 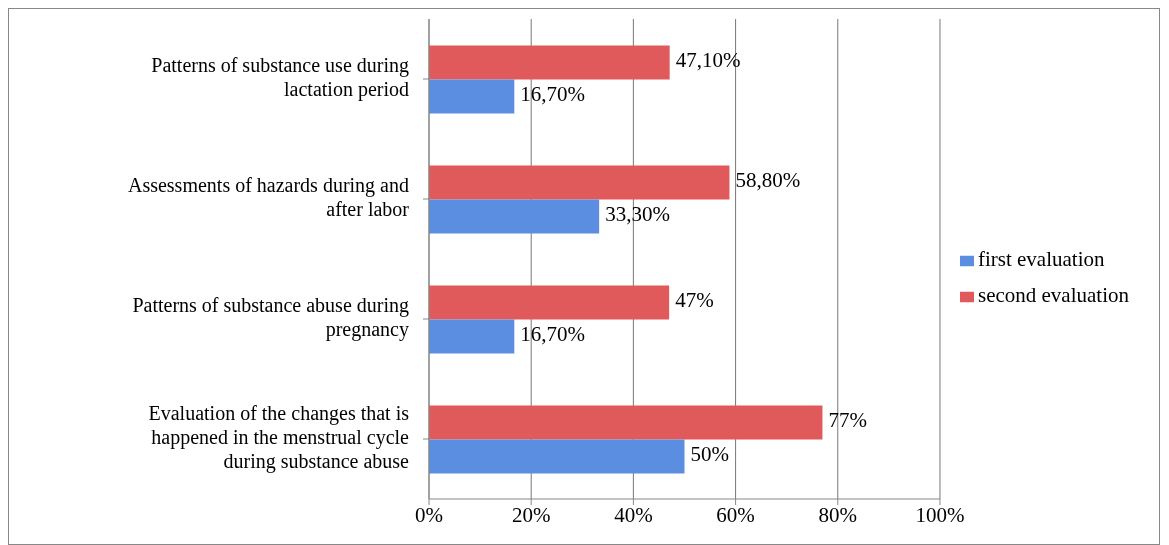 I want to click on data-label: 47%, so click(x=694, y=300).